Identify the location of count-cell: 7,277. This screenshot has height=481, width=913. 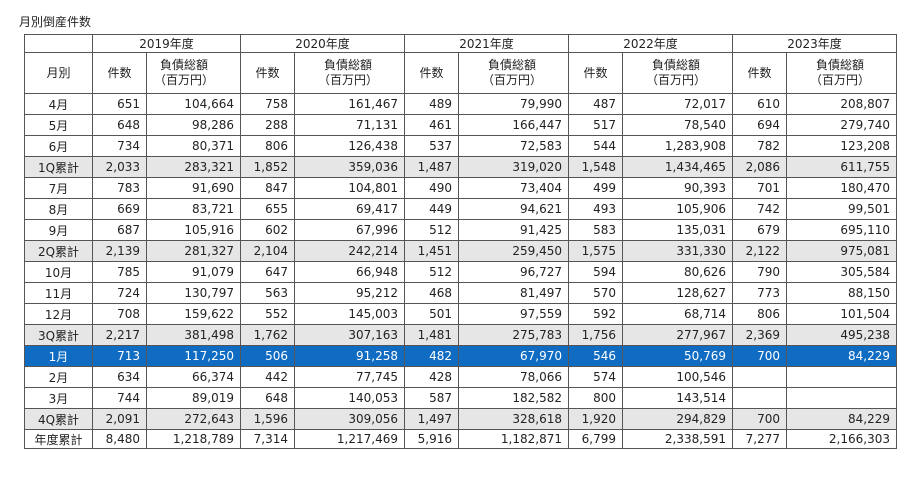
(759, 439).